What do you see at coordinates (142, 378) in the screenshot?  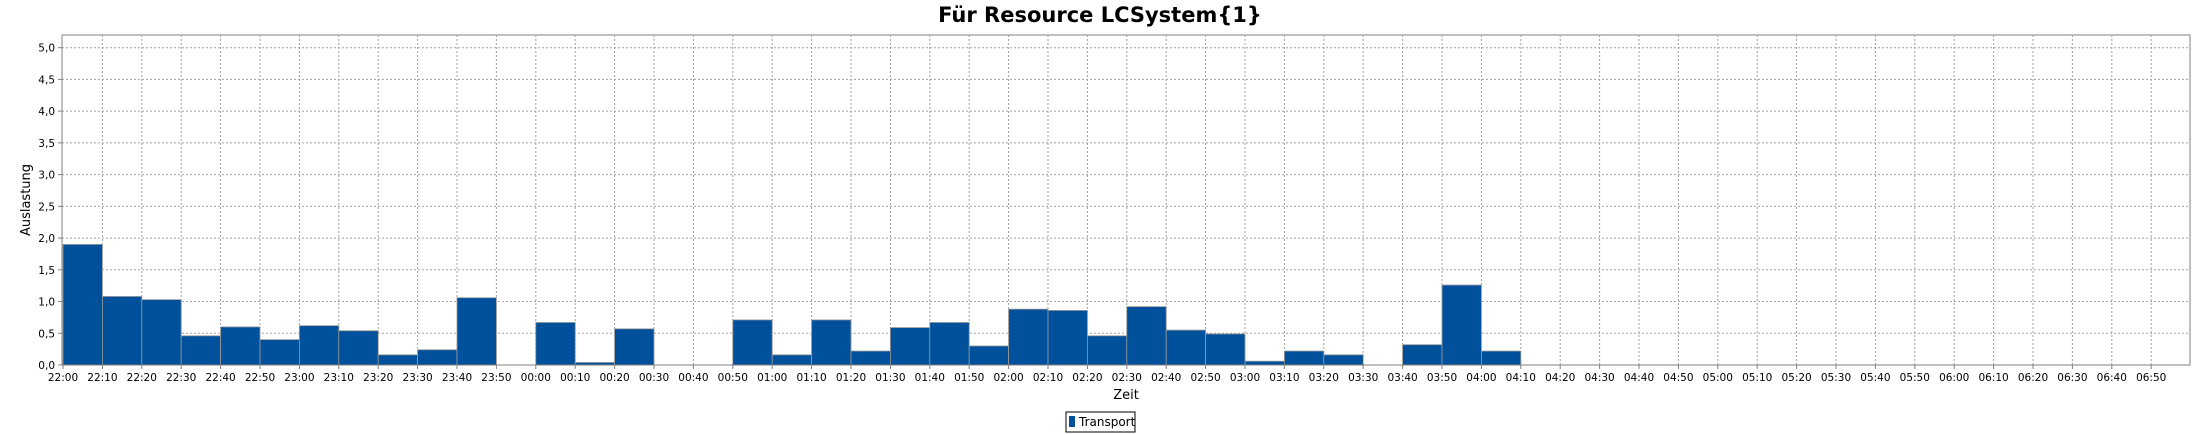 I see `x-tick-label: 22:20` at bounding box center [142, 378].